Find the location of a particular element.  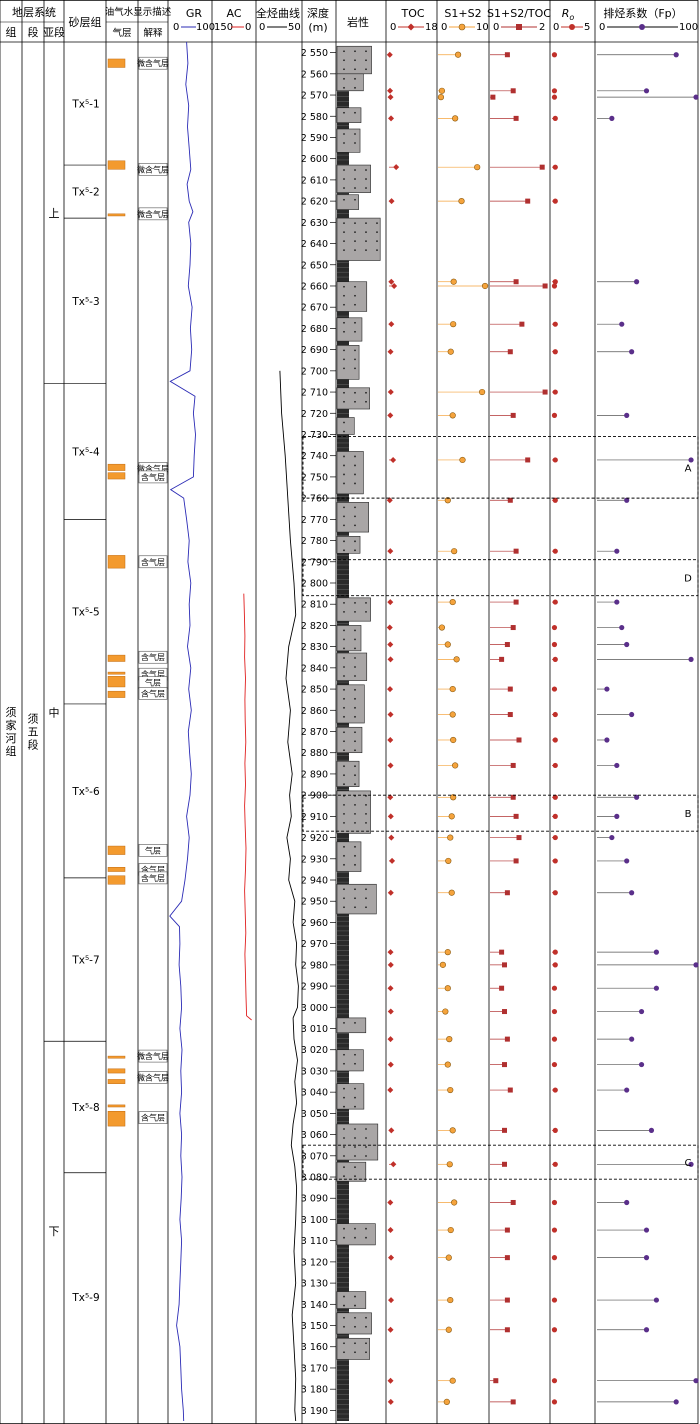

depth-label: 2 990 is located at coordinates (314, 987).